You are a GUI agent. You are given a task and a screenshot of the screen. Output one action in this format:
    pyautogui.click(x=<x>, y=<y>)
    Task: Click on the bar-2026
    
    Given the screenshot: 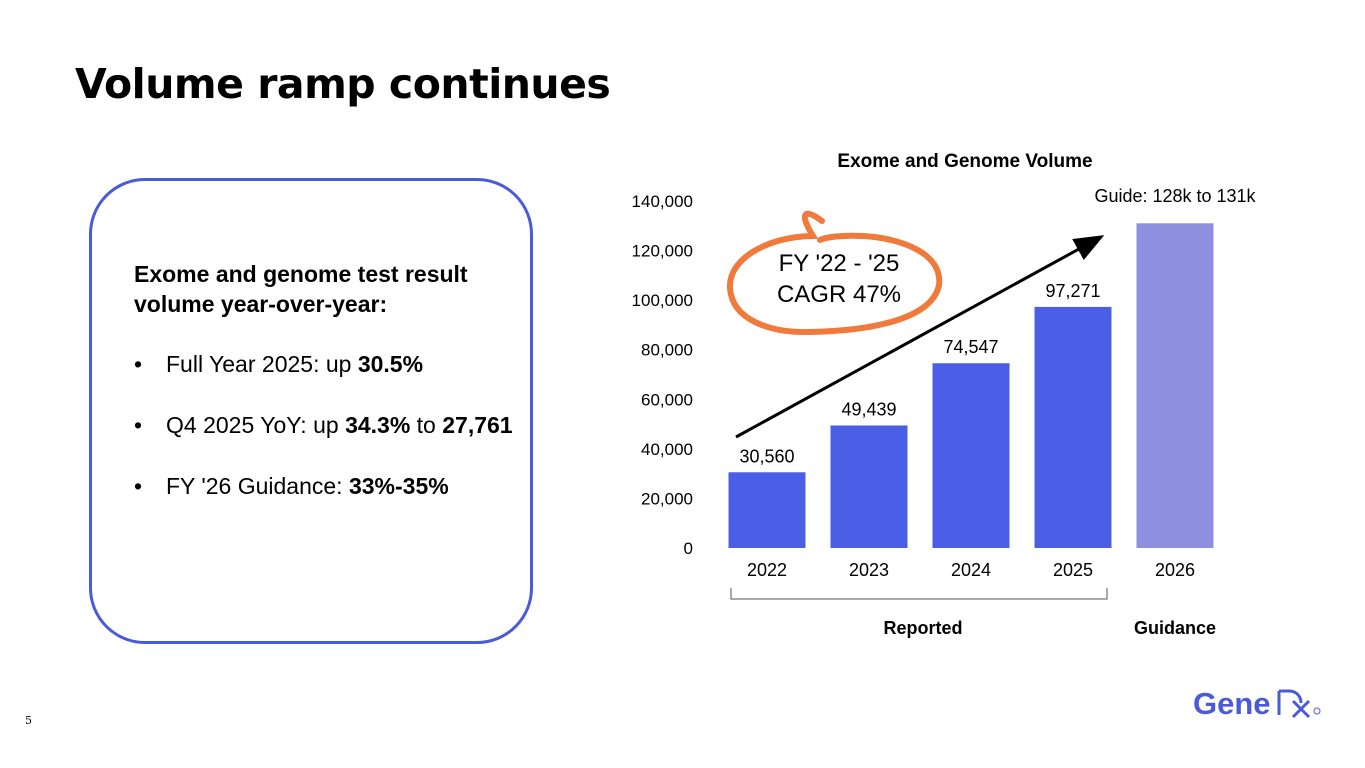 What is the action you would take?
    pyautogui.click(x=1175, y=386)
    